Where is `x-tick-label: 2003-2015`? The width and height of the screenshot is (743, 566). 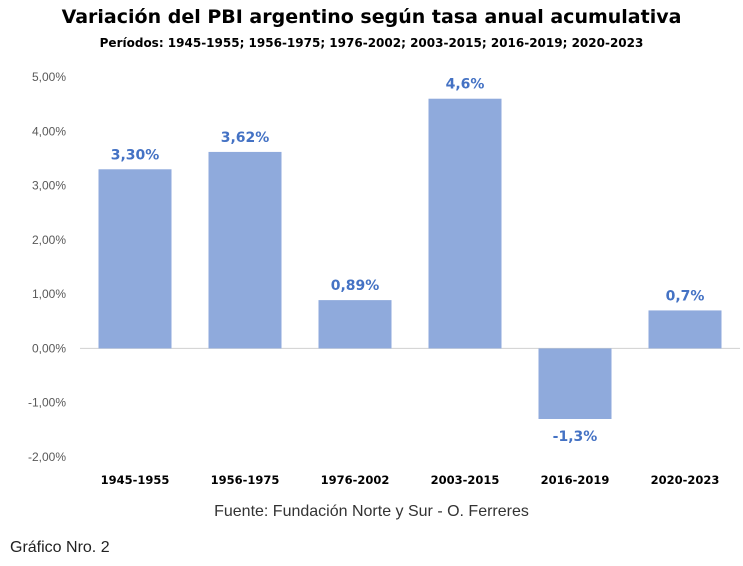 x-tick-label: 2003-2015 is located at coordinates (465, 480).